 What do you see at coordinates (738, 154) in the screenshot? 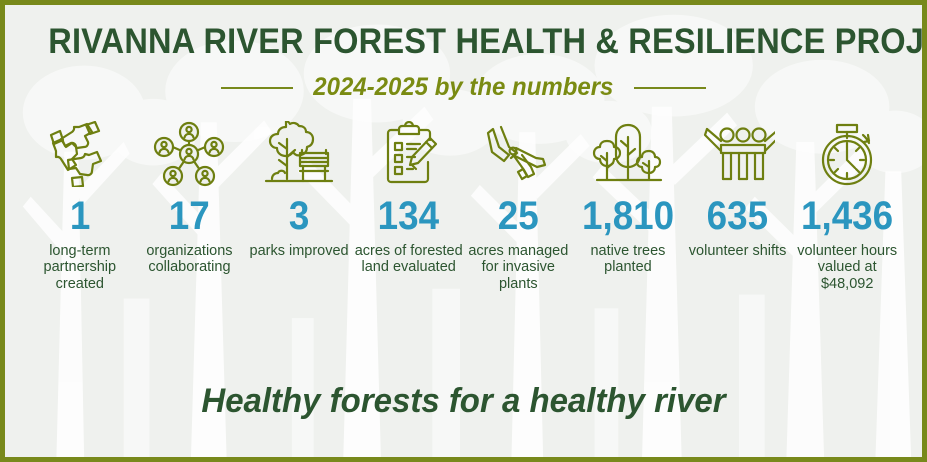
I see `three-people-arms-raised-icon` at bounding box center [738, 154].